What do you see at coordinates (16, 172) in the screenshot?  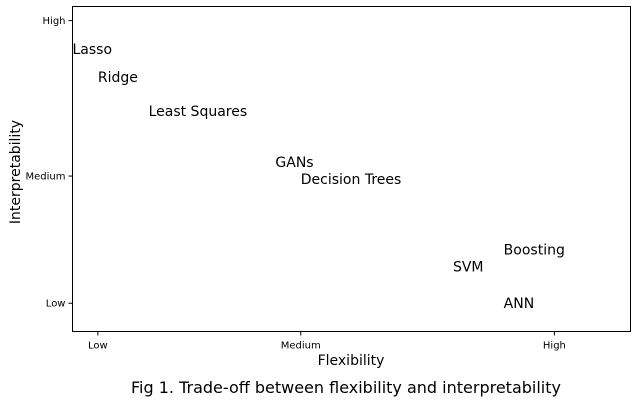 I see `y-axis-label: Interpretability` at bounding box center [16, 172].